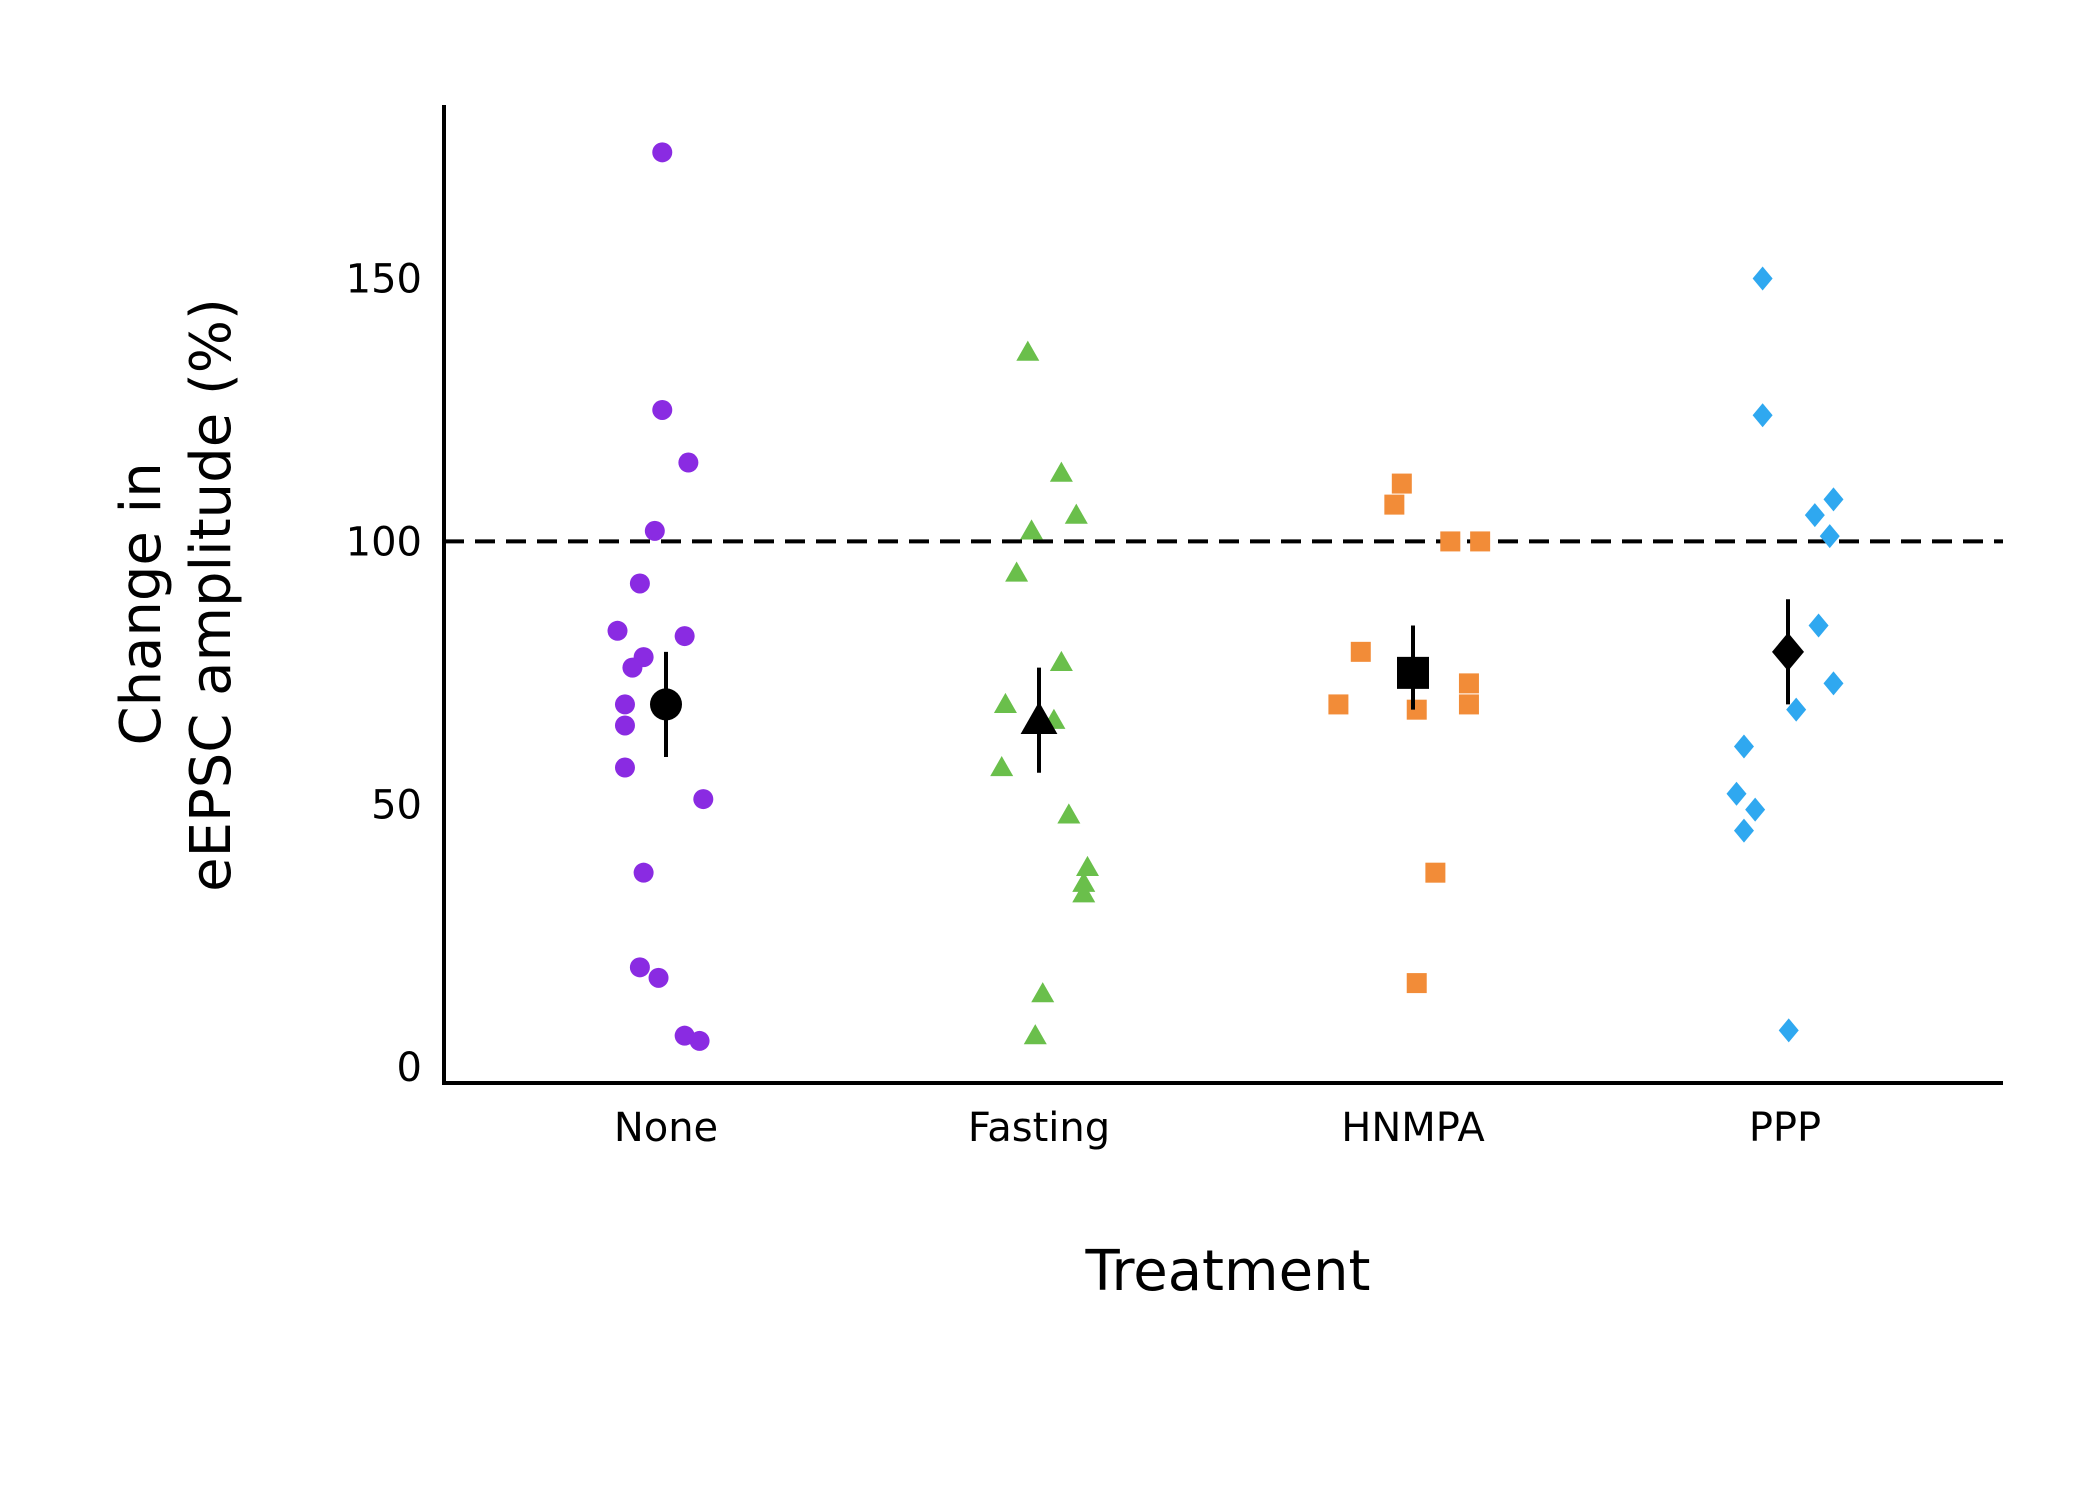  What do you see at coordinates (396, 805) in the screenshot?
I see `y-tick-label: 50` at bounding box center [396, 805].